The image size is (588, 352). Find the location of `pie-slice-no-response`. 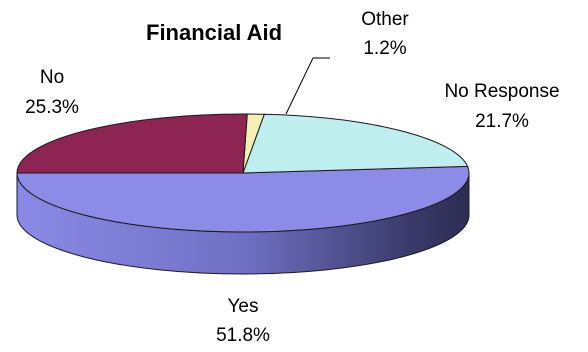

pie-slice-no-response is located at coordinates (355, 143).